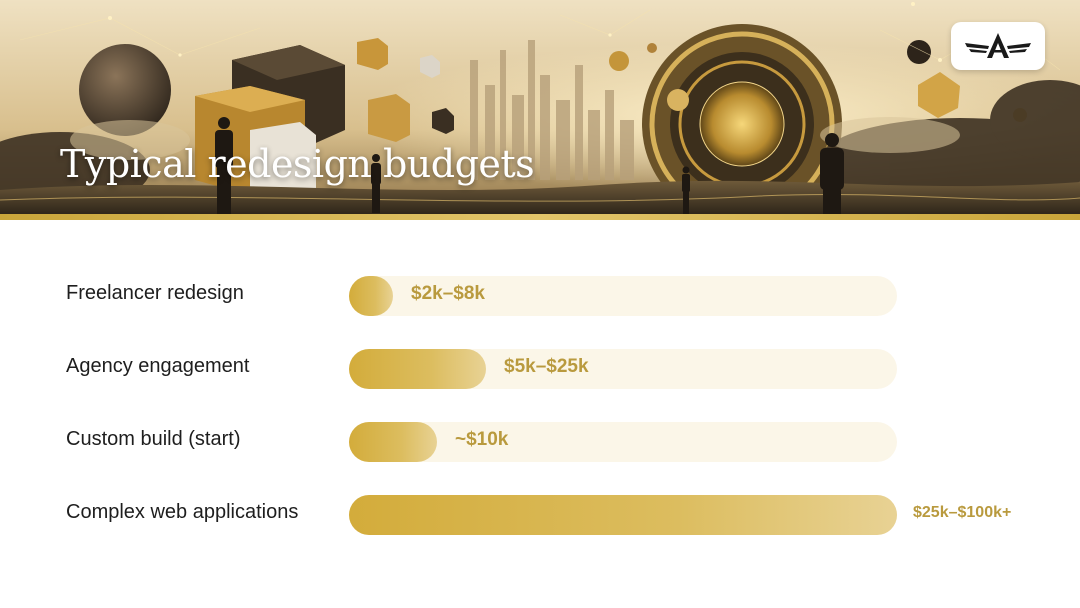 This screenshot has width=1080, height=608. I want to click on category-label: Freelancer redesign, so click(155, 293).